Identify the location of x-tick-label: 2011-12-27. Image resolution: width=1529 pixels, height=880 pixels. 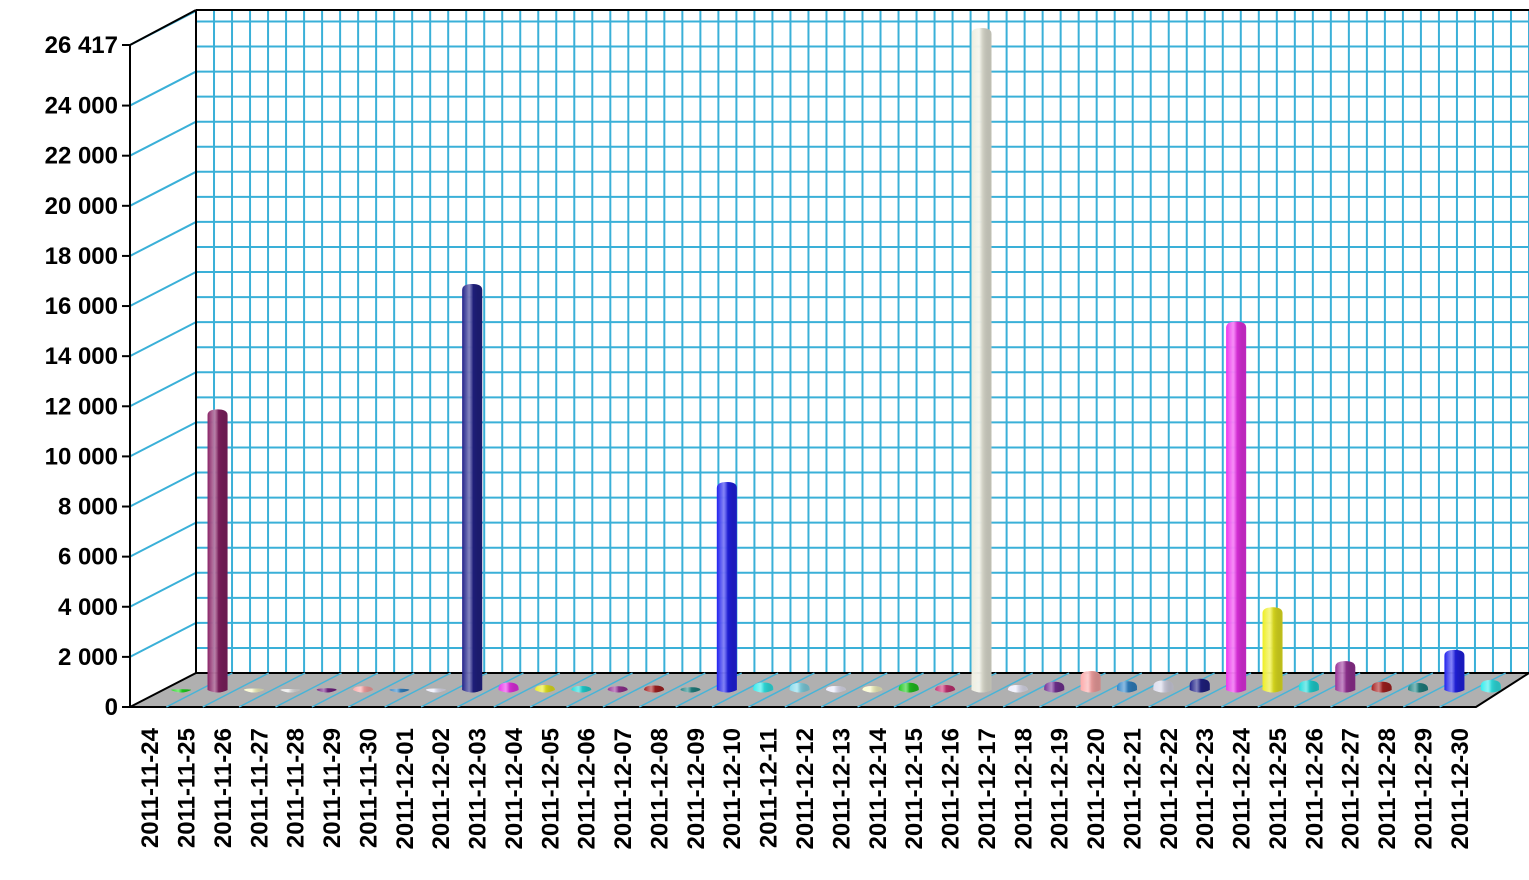
(1351, 788).